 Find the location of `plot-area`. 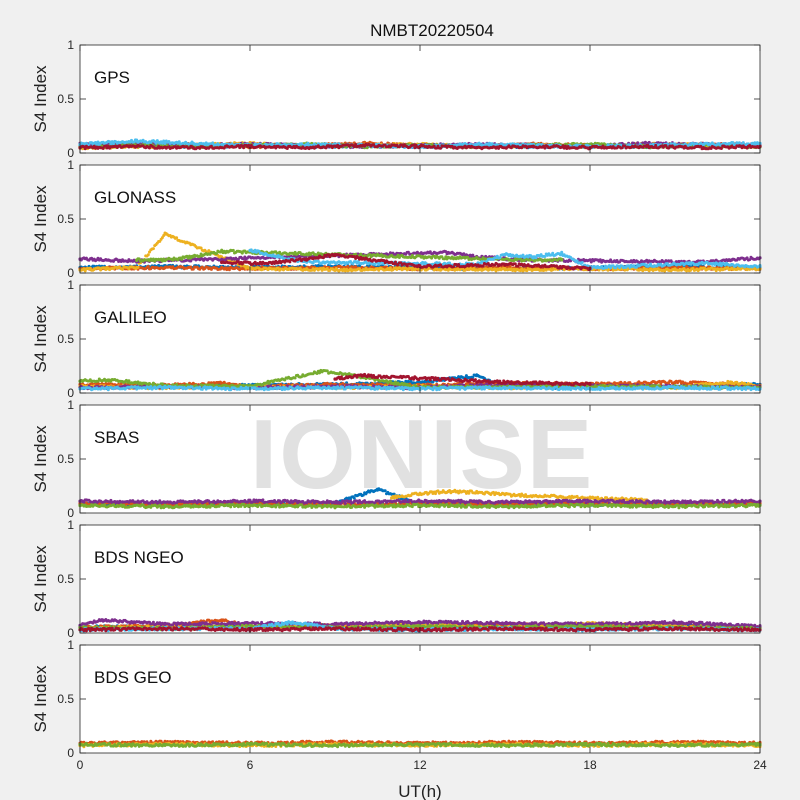

plot-area is located at coordinates (420, 99).